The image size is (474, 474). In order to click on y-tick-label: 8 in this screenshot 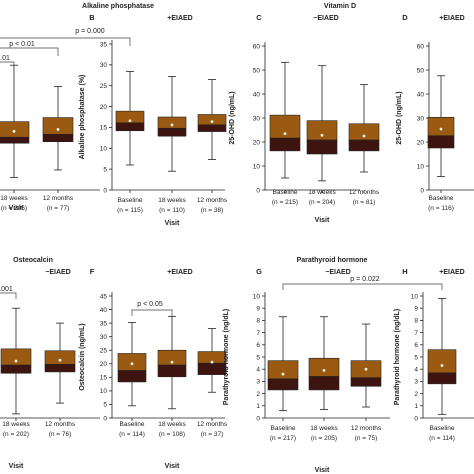, I will do `click(416, 321)`.